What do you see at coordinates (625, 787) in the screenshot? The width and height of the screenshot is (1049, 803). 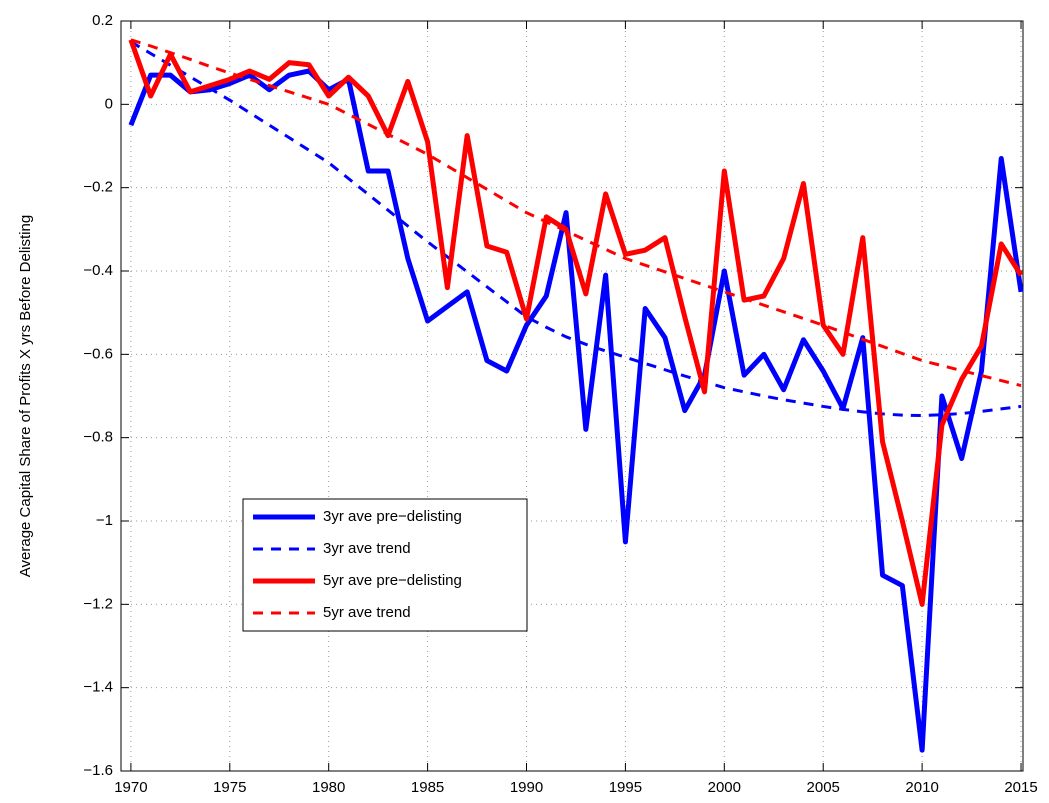 I see `x-tick-label: 1995` at bounding box center [625, 787].